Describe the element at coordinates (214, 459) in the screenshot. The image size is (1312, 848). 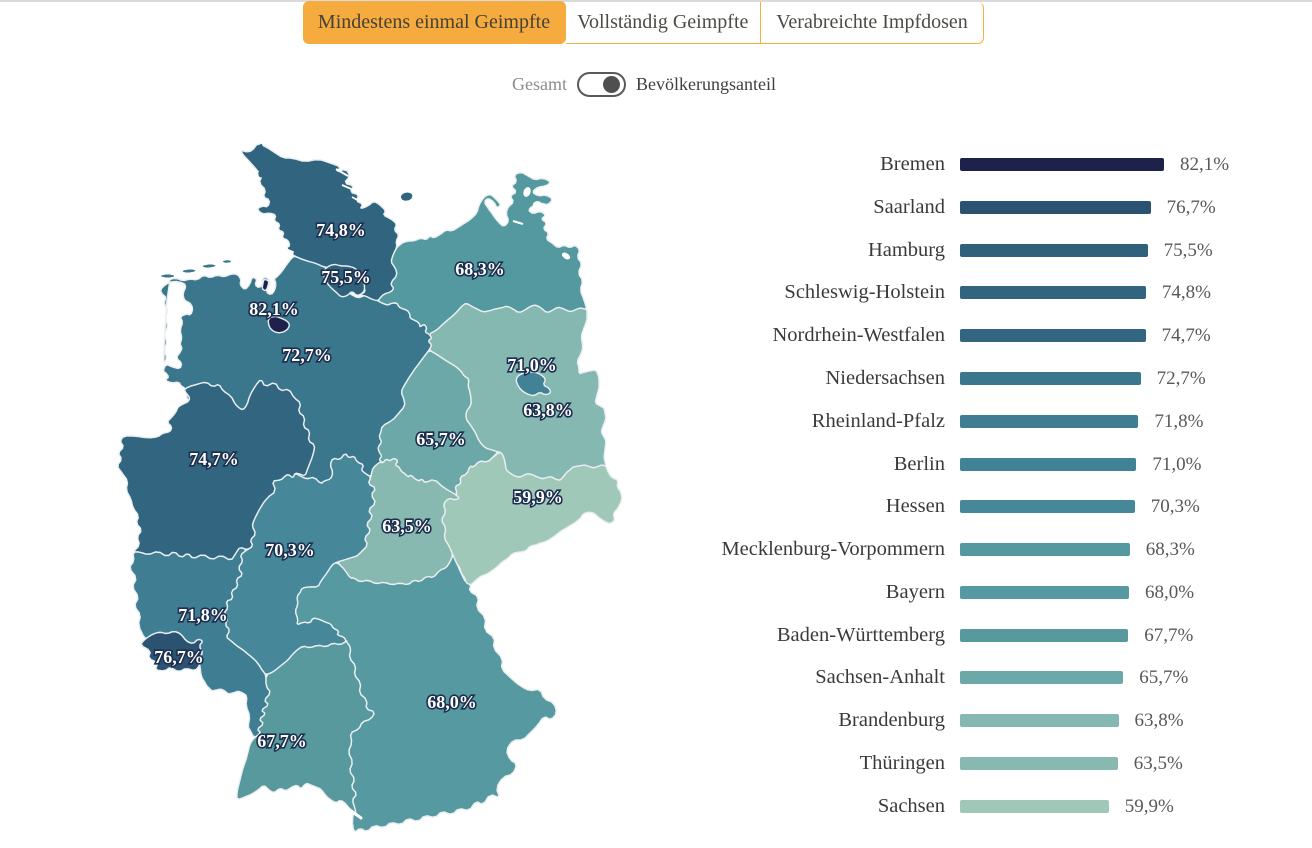
I see `svg-text: 74,7%` at that location.